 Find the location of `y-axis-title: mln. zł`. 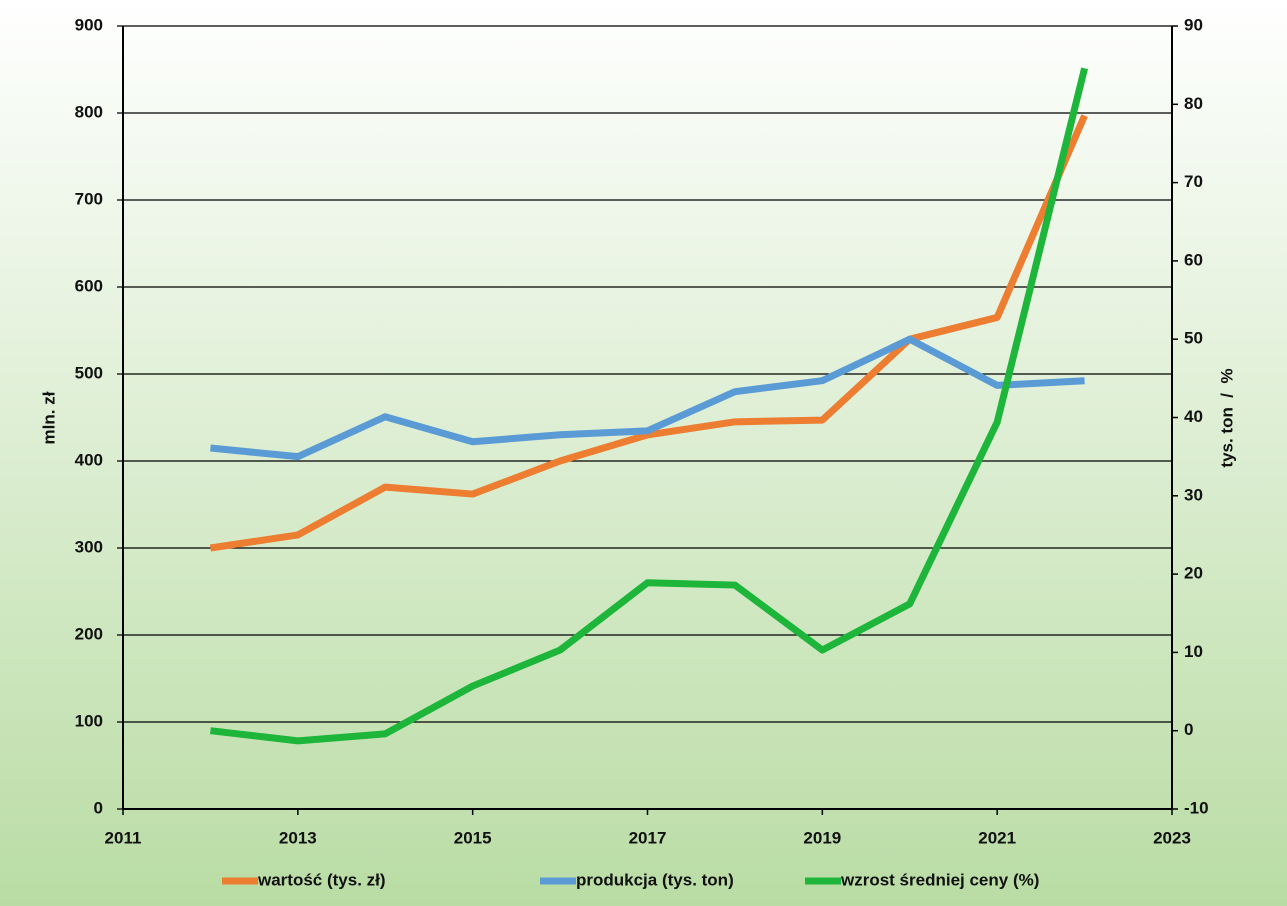

y-axis-title: mln. zł is located at coordinates (48, 417).